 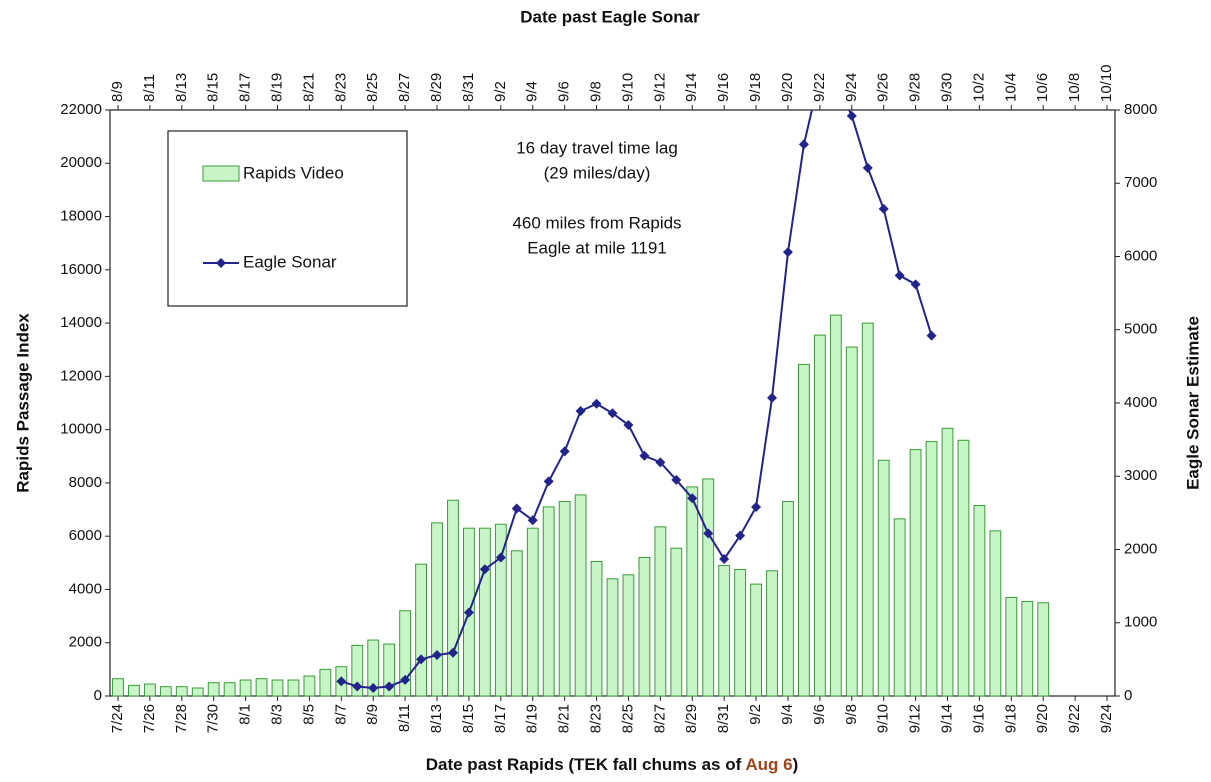 What do you see at coordinates (883, 718) in the screenshot?
I see `x-tick-label: 9/10` at bounding box center [883, 718].